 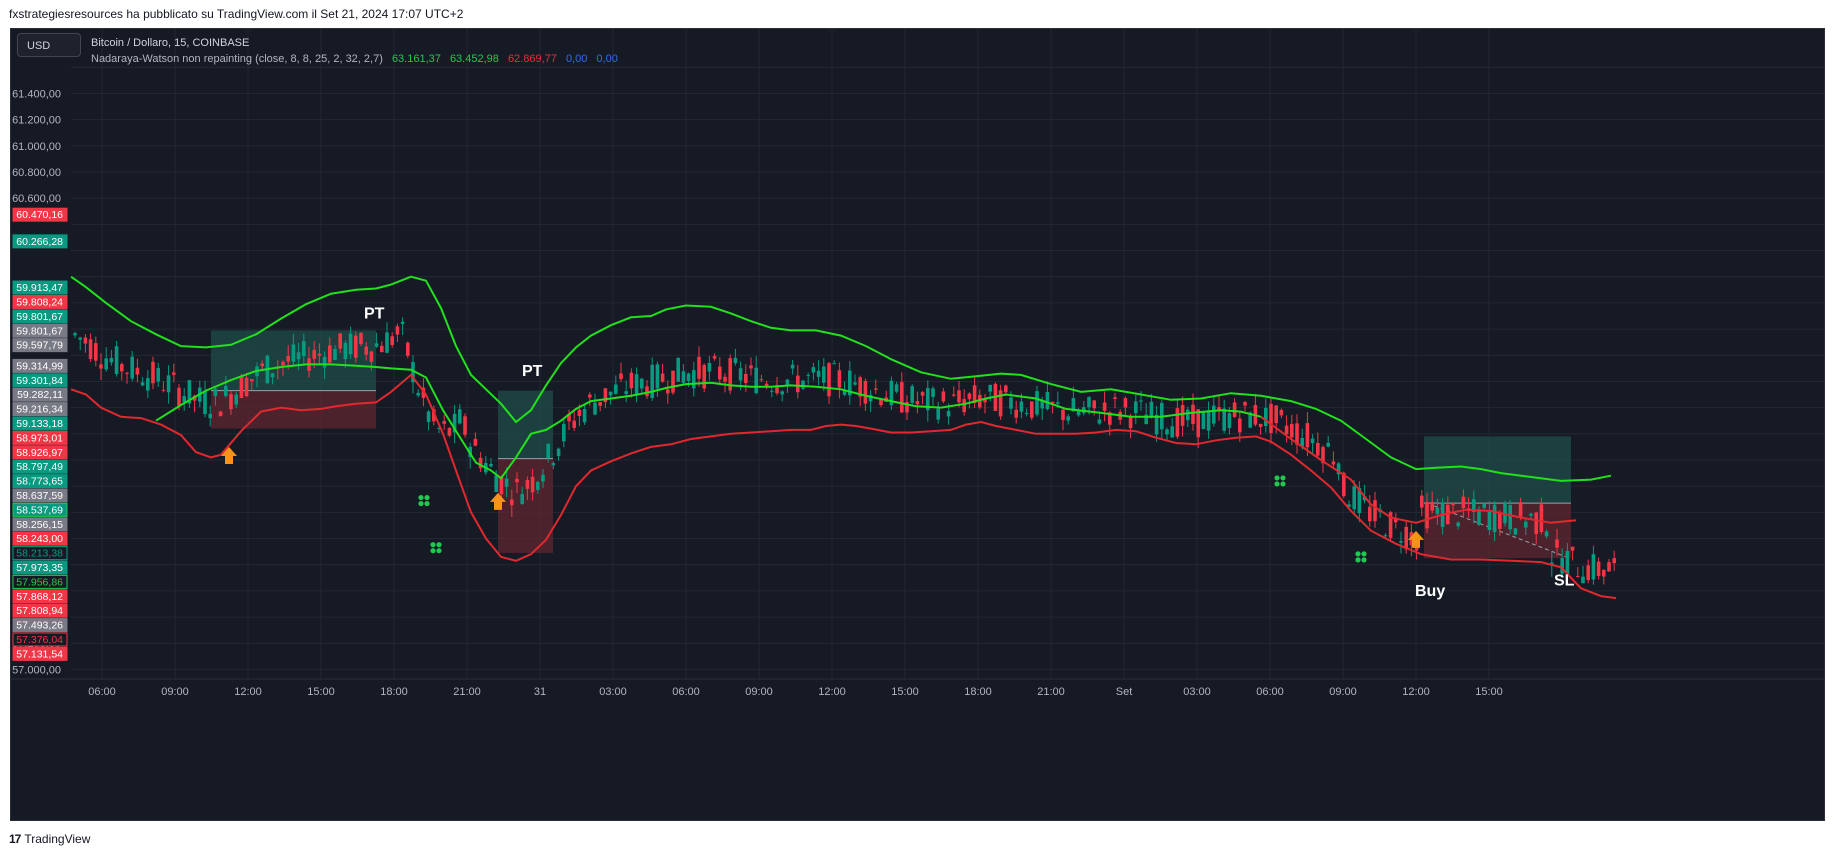 What do you see at coordinates (39, 568) in the screenshot?
I see `svg-text: 57.973,35` at bounding box center [39, 568].